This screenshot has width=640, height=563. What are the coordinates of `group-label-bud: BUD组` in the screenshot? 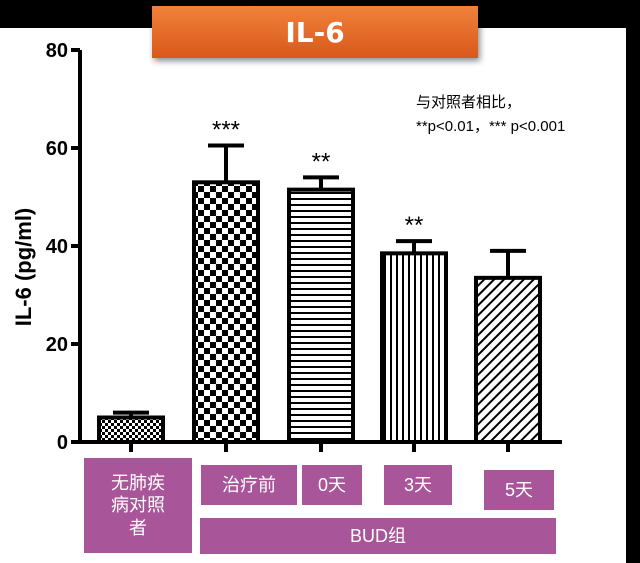 It's located at (378, 536).